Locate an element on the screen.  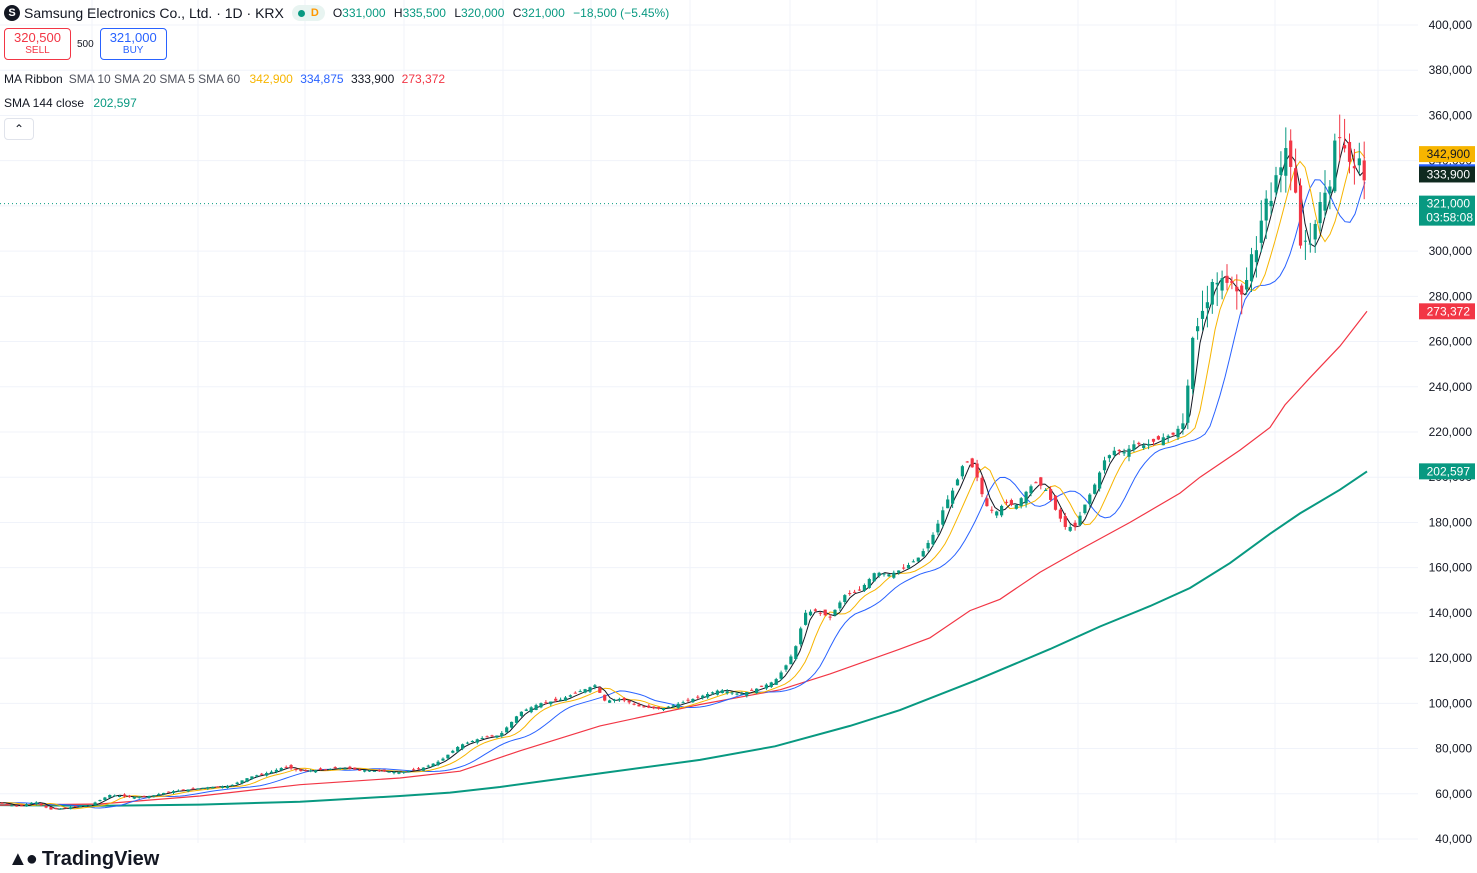
axis-badge-label: 202,597 is located at coordinates (1449, 471).